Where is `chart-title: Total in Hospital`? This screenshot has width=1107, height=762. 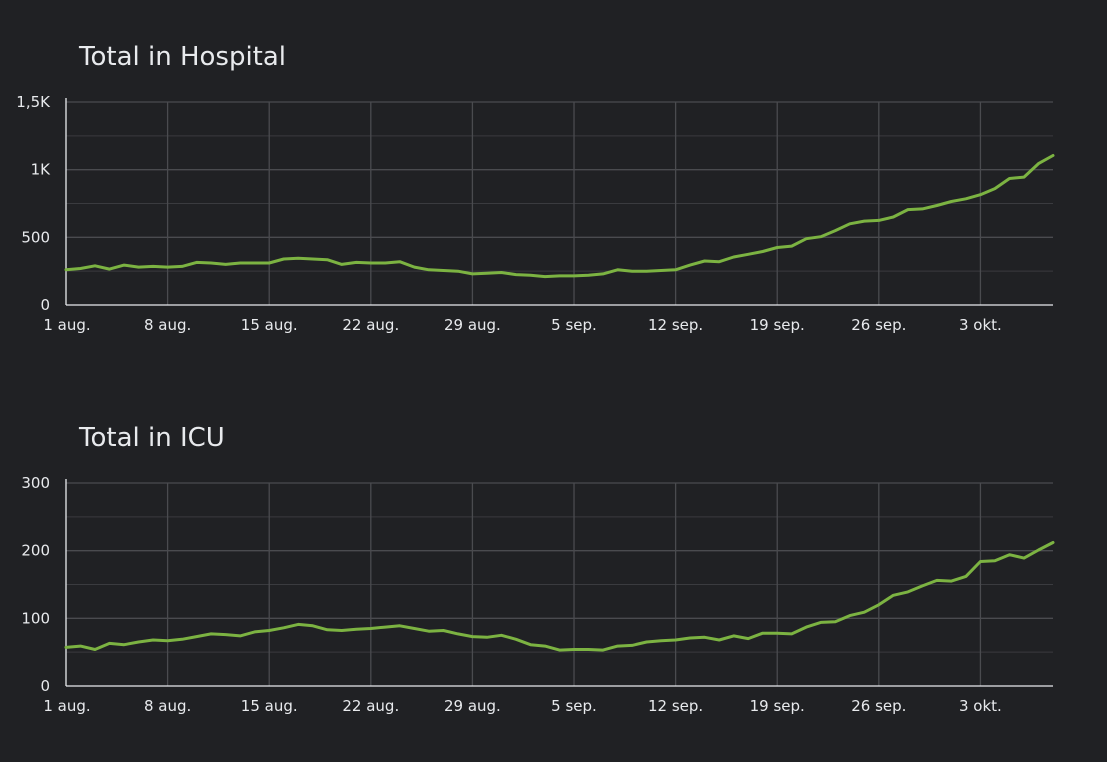
chart-title: Total in Hospital is located at coordinates (183, 57).